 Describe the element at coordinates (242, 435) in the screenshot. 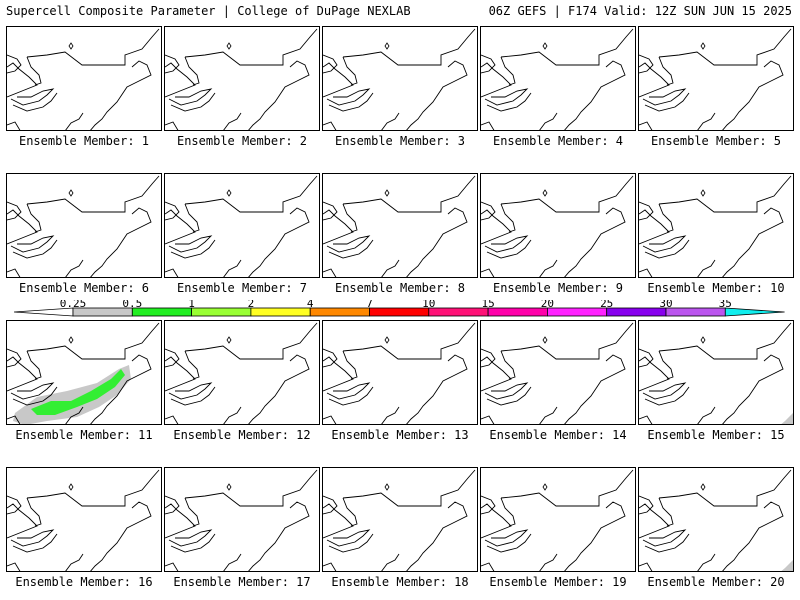

I see `ensemble-member-label: Ensemble Member: 12` at that location.